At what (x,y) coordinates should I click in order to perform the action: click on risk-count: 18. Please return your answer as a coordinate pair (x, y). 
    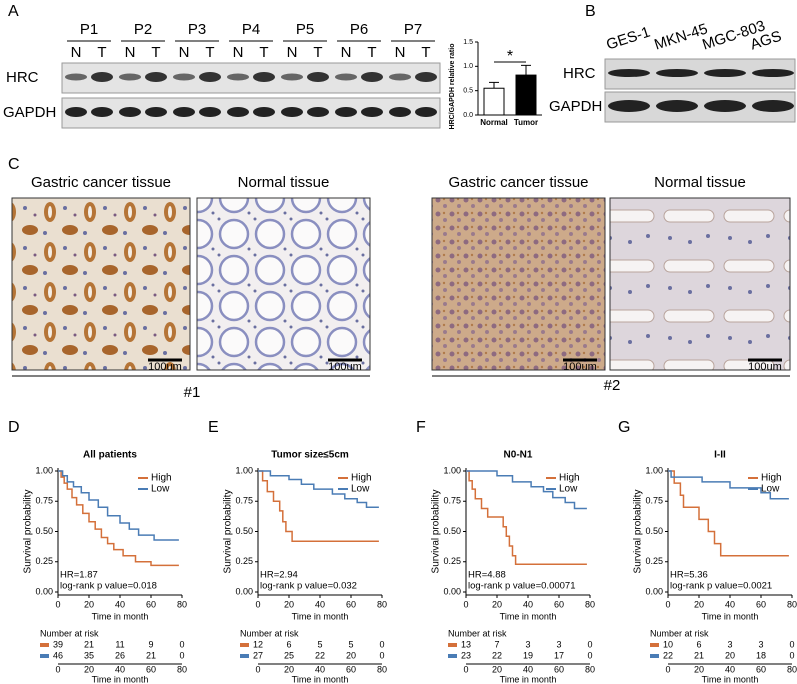
    Looking at the image, I should click on (761, 655).